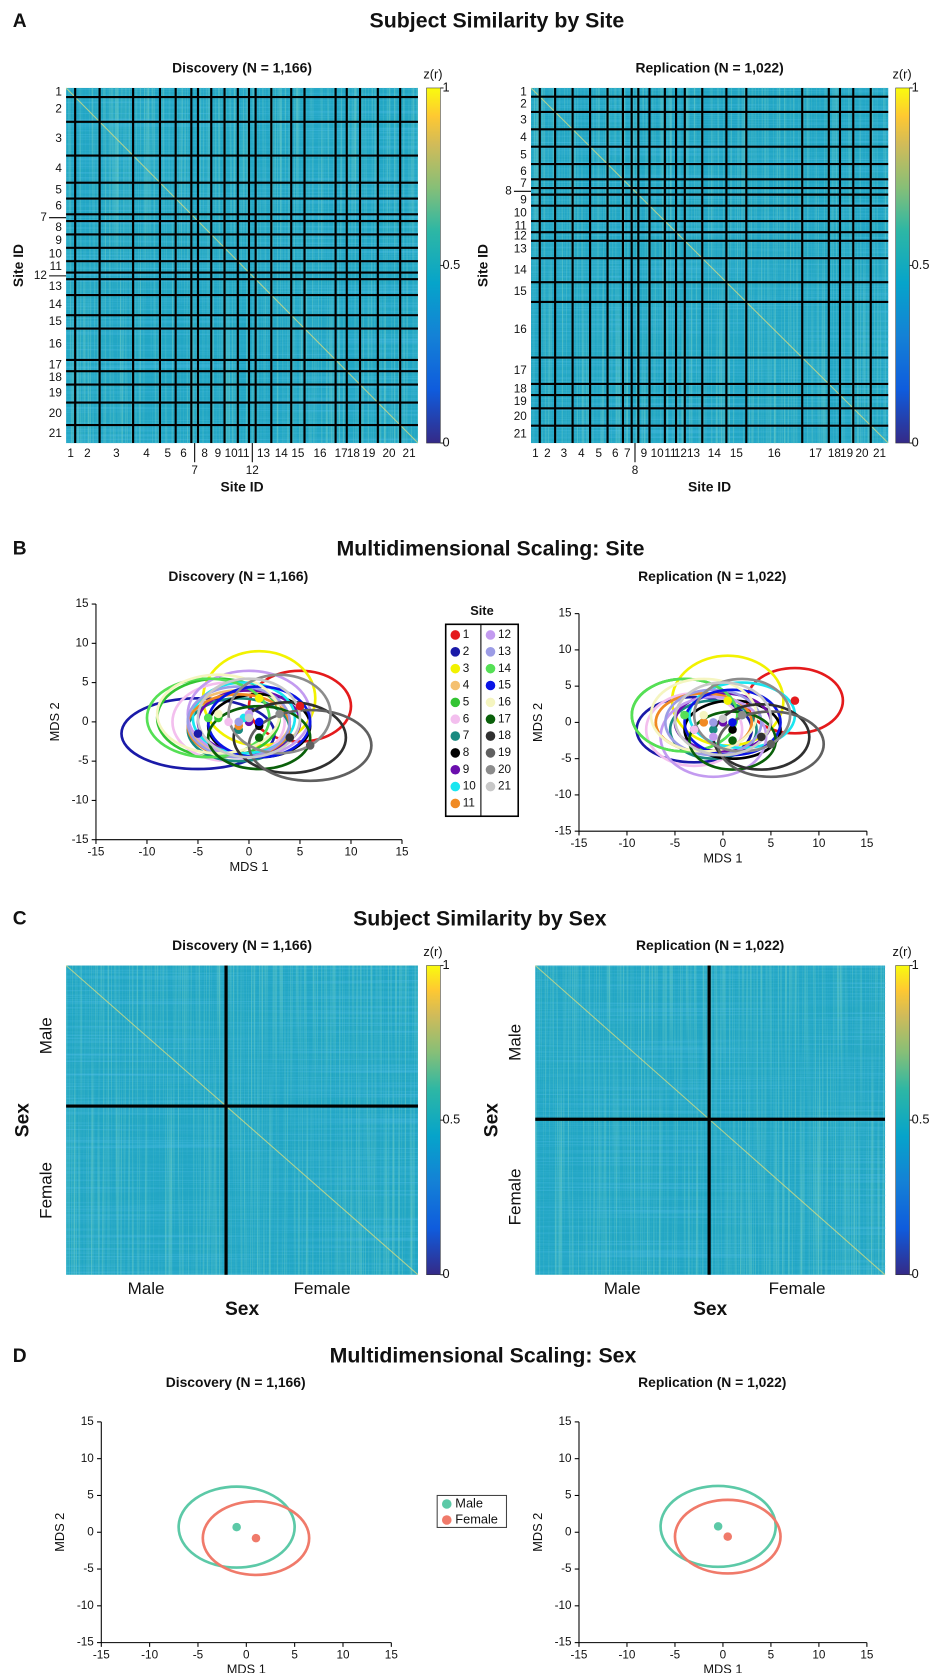  I want to click on x-tick-label: 7, so click(627, 453).